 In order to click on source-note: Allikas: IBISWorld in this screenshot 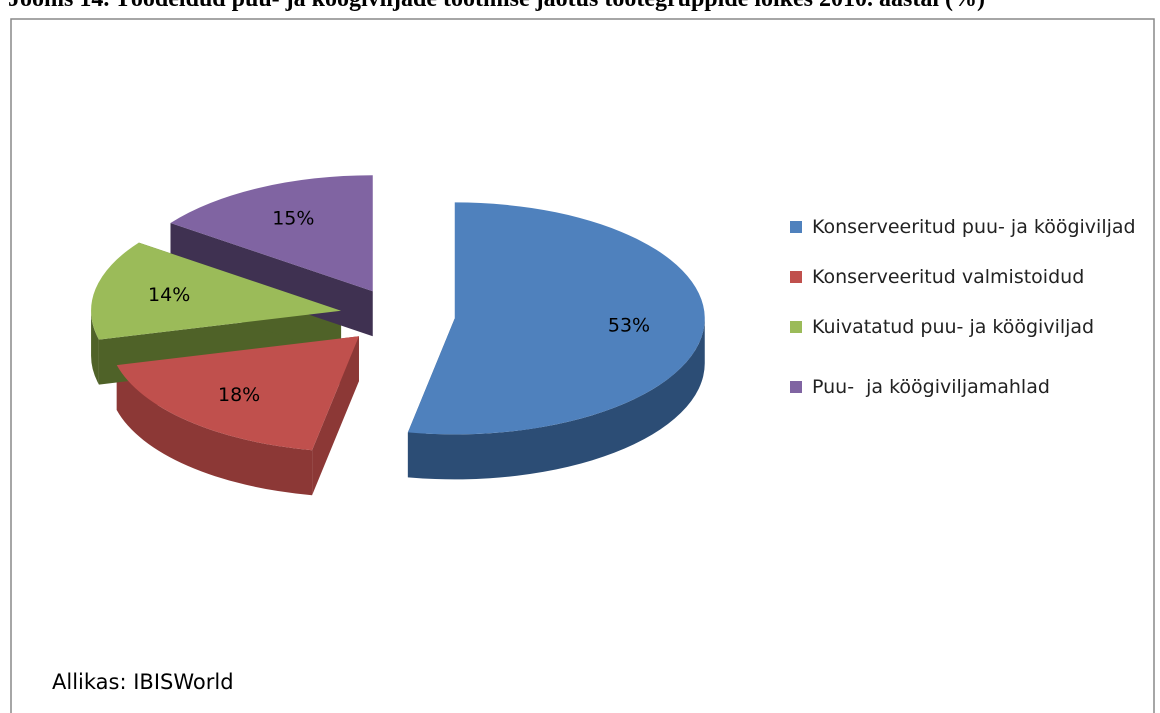, I will do `click(143, 682)`.